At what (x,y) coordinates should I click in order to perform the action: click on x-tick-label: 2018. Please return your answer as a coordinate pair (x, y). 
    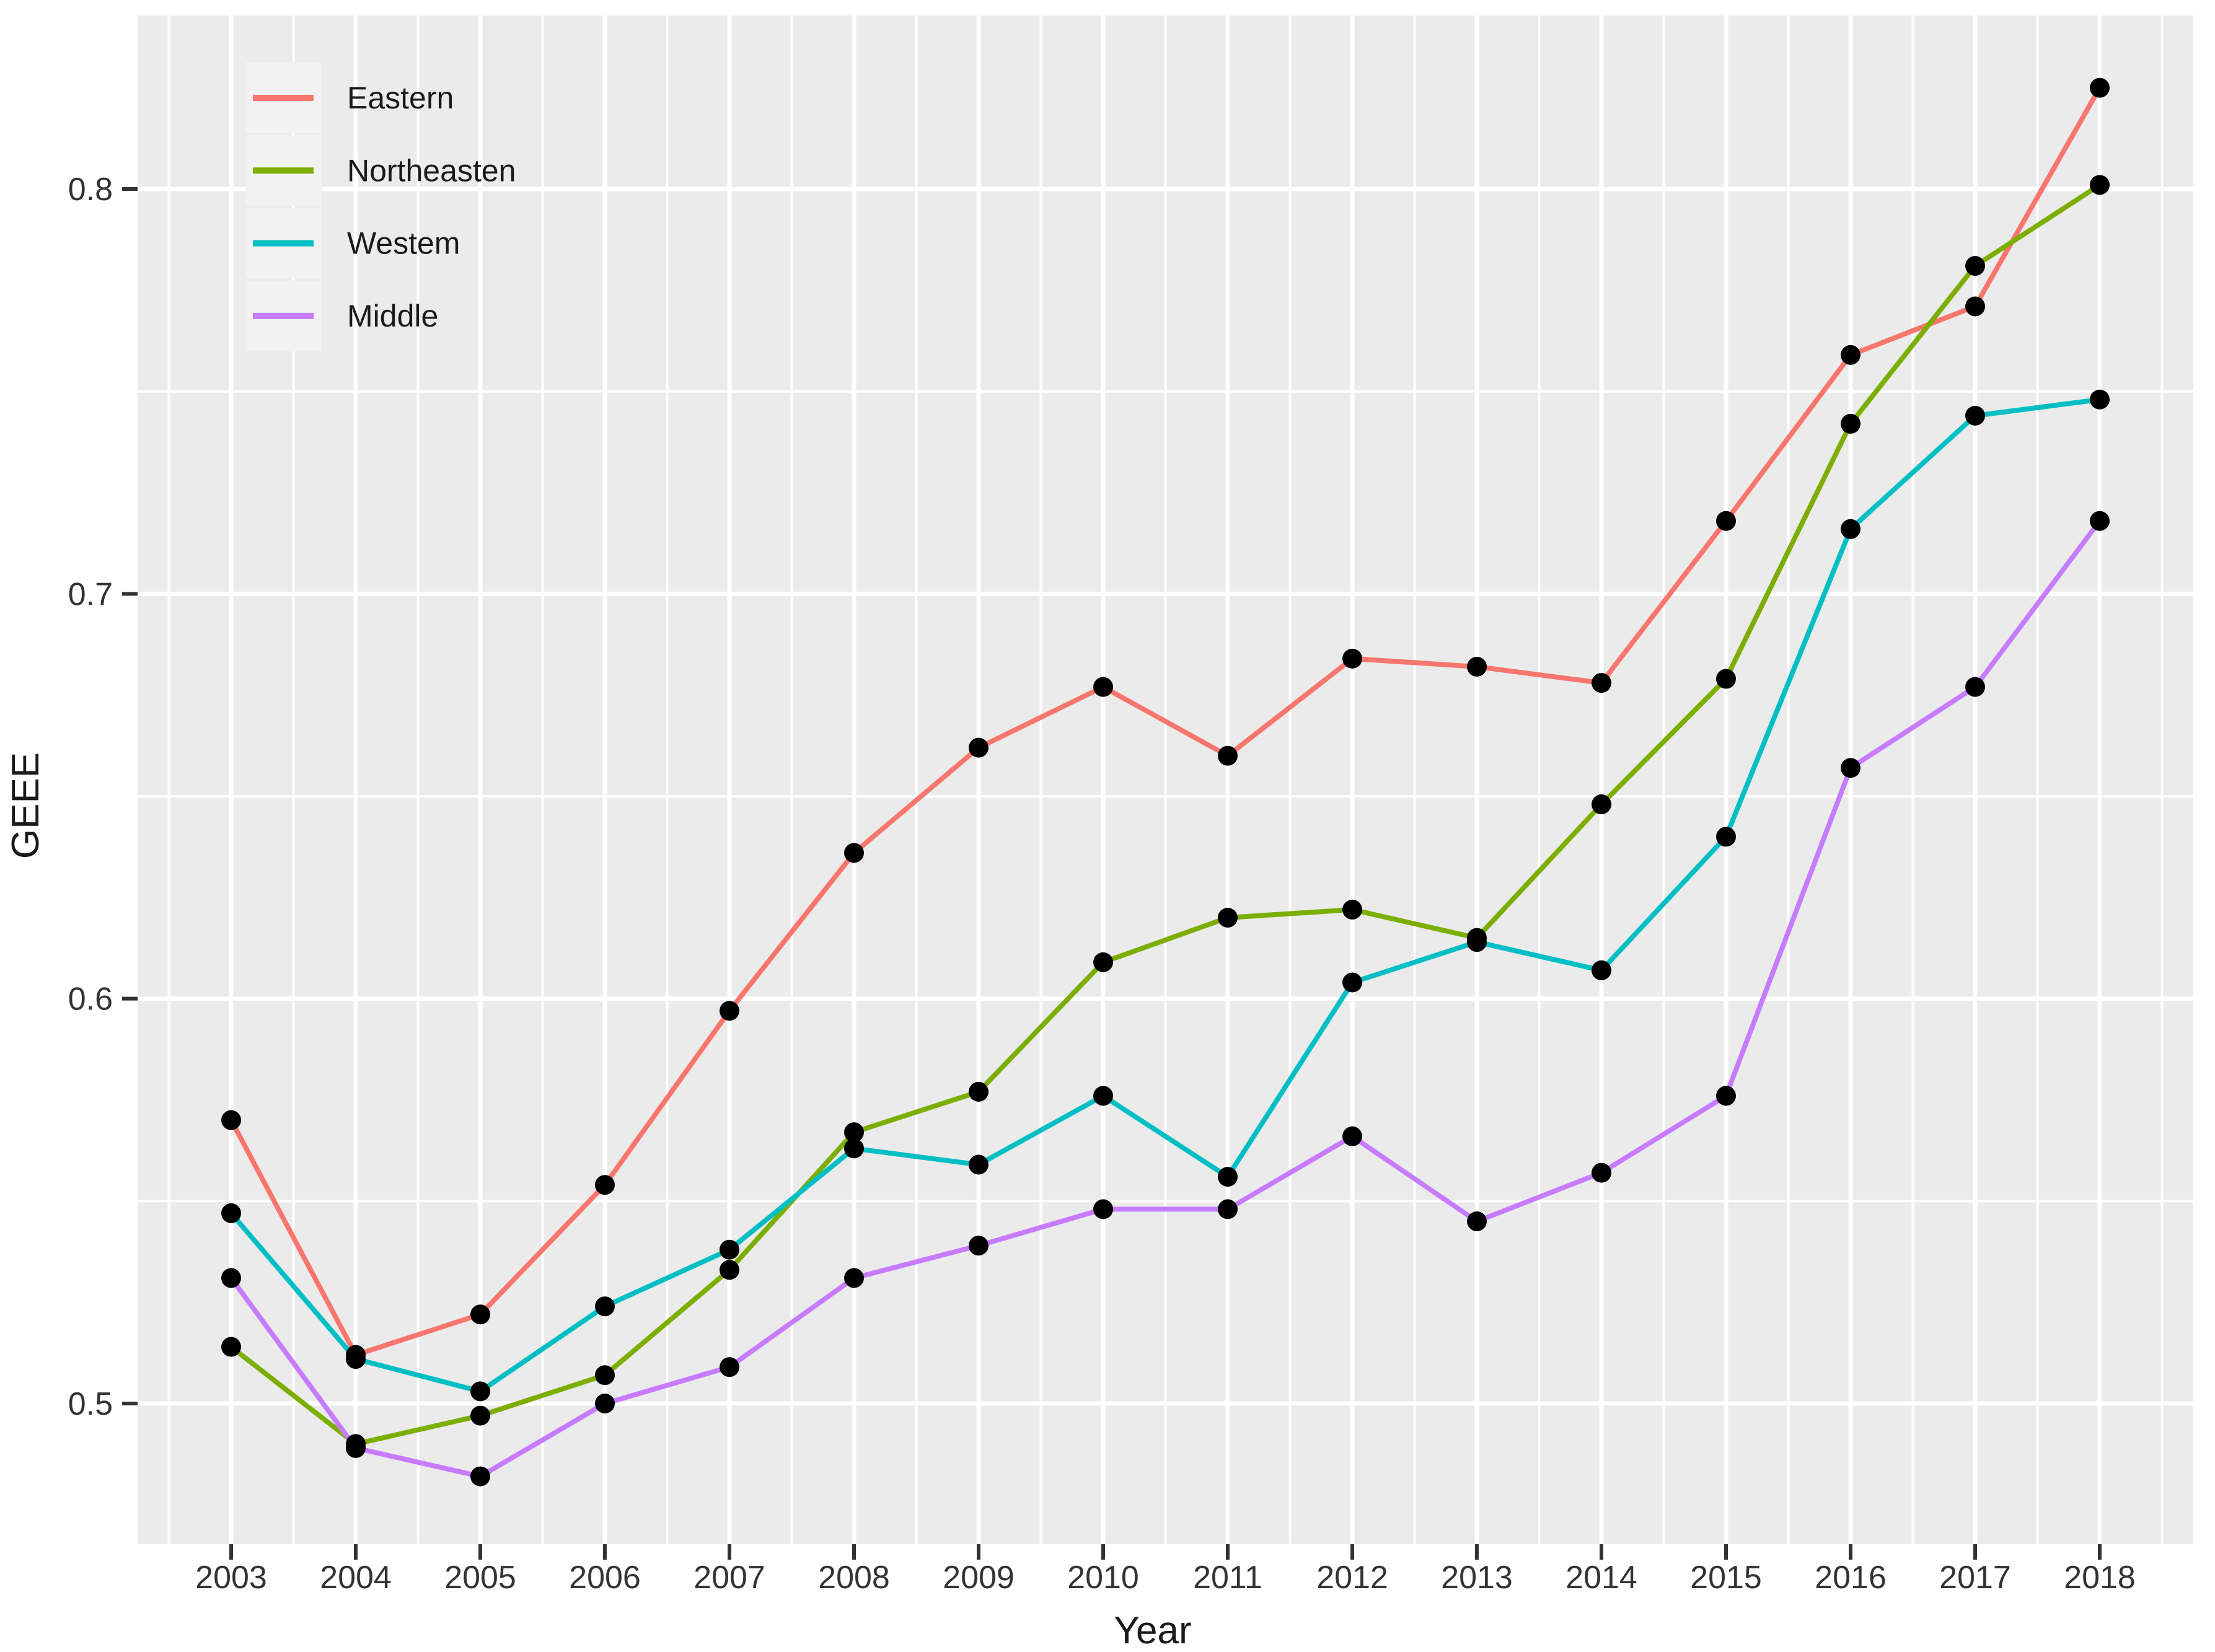
    Looking at the image, I should click on (2100, 1578).